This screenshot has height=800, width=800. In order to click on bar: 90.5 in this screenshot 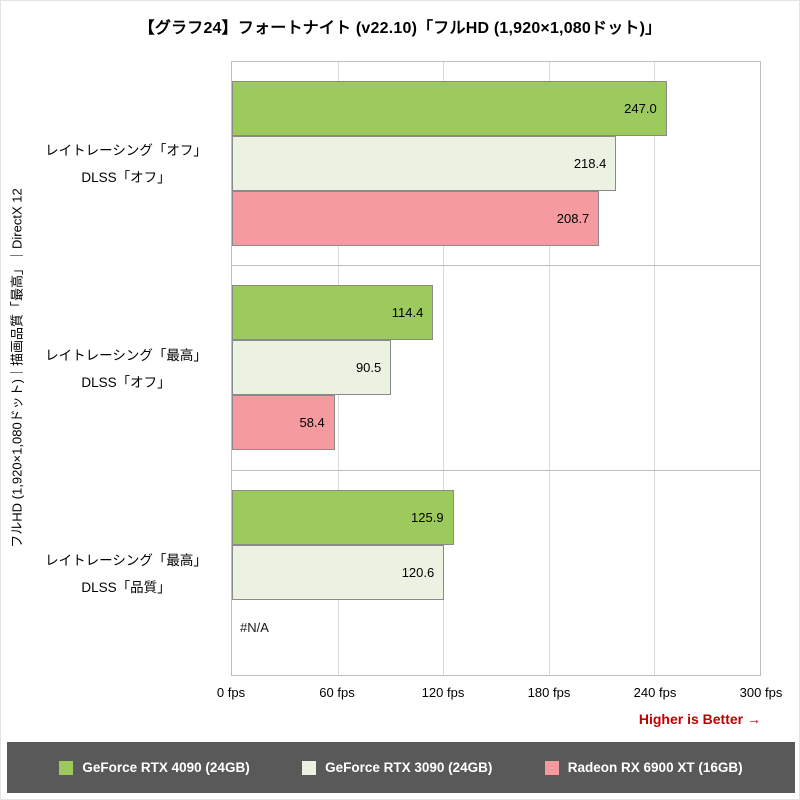, I will do `click(312, 368)`.